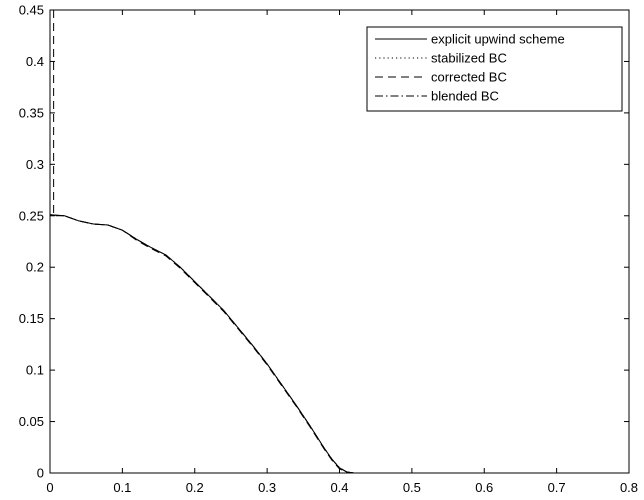  What do you see at coordinates (629, 487) in the screenshot?
I see `x-tick-label: 0.8` at bounding box center [629, 487].